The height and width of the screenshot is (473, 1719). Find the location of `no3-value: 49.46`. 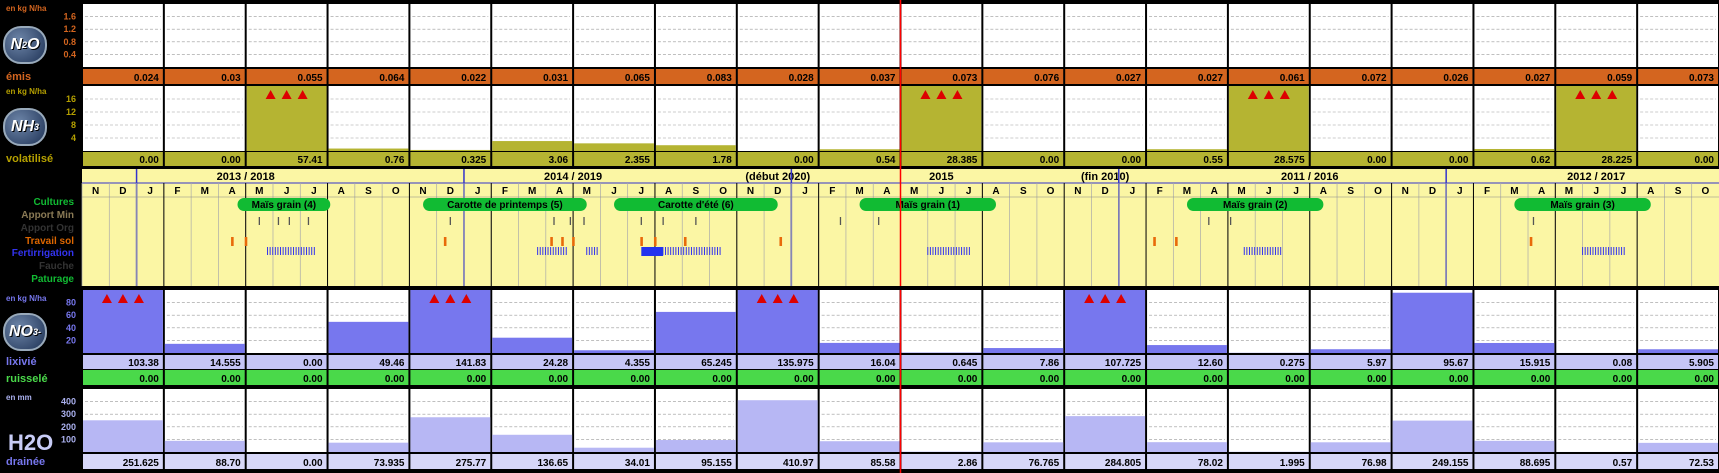

no3-value: 49.46 is located at coordinates (391, 363).